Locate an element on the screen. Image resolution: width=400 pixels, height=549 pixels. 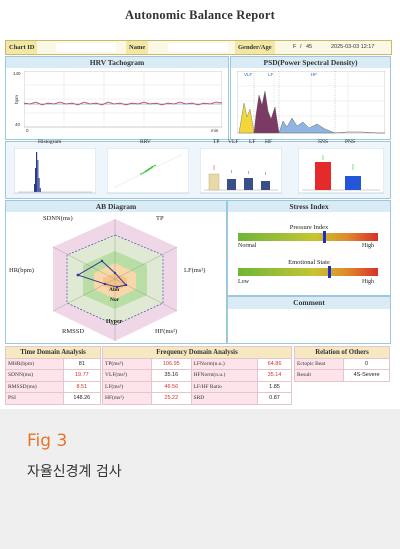
name-value-box is located at coordinates (198, 47).